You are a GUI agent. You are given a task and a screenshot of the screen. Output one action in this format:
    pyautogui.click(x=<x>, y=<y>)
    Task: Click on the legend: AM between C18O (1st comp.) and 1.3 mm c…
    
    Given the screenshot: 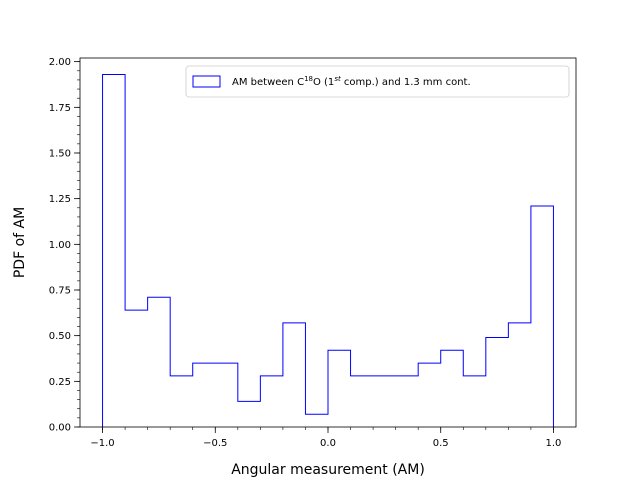 What is the action you would take?
    pyautogui.click(x=377, y=81)
    